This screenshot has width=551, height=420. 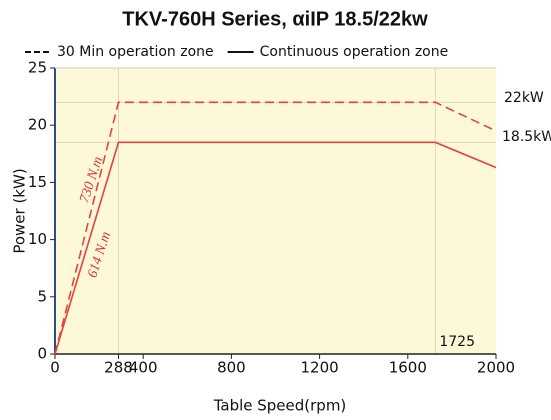 What do you see at coordinates (42, 354) in the screenshot?
I see `y-tick-label: 0` at bounding box center [42, 354].